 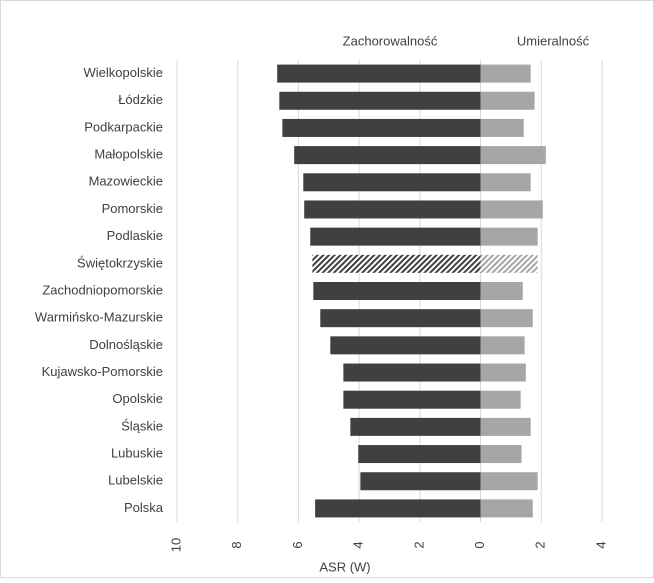 I want to click on x-tick-label: 10, so click(x=175, y=545).